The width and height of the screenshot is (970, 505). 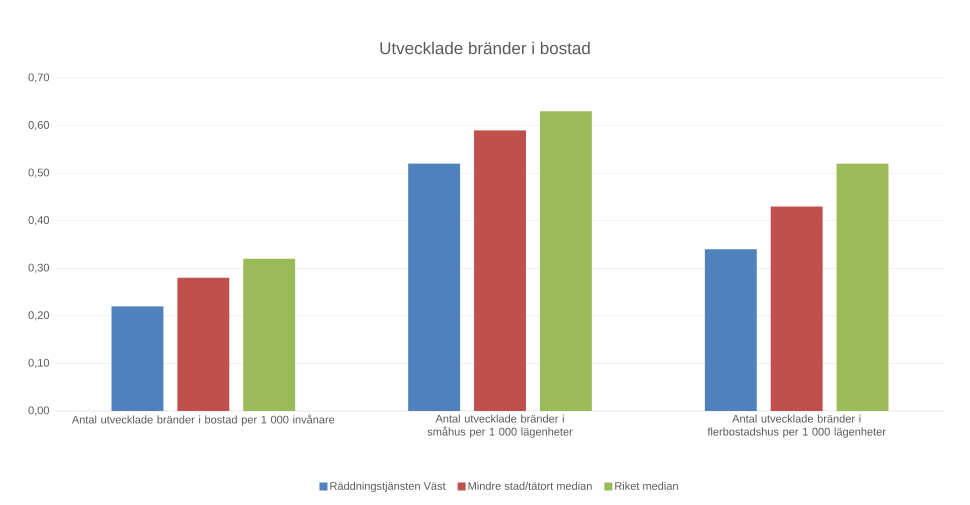 What do you see at coordinates (500, 426) in the screenshot?
I see `x-tick-label: Antal utvecklade bränder i småhus per 1 000 lägenheter` at bounding box center [500, 426].